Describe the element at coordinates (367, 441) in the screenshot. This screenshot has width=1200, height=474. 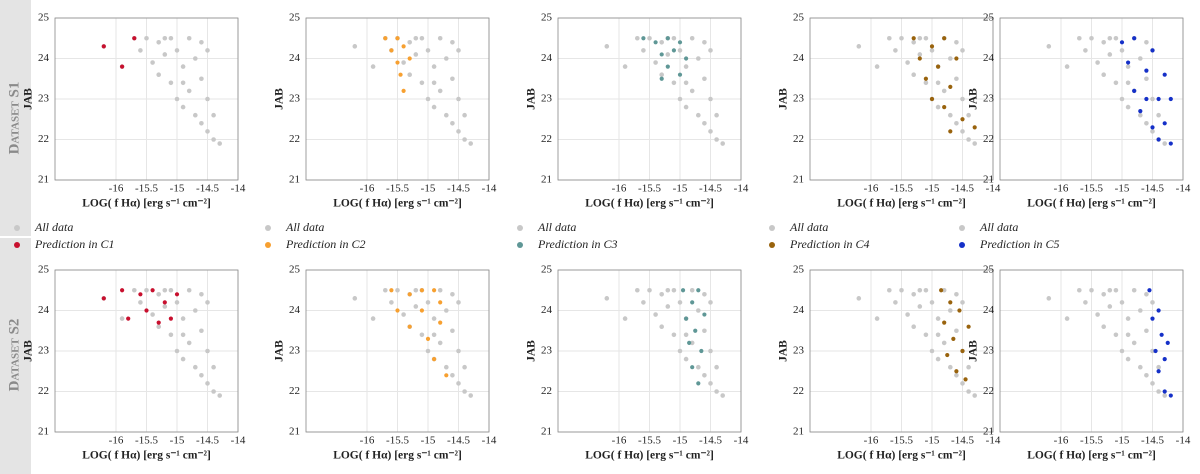
I see `x-tick-label: -16` at that location.